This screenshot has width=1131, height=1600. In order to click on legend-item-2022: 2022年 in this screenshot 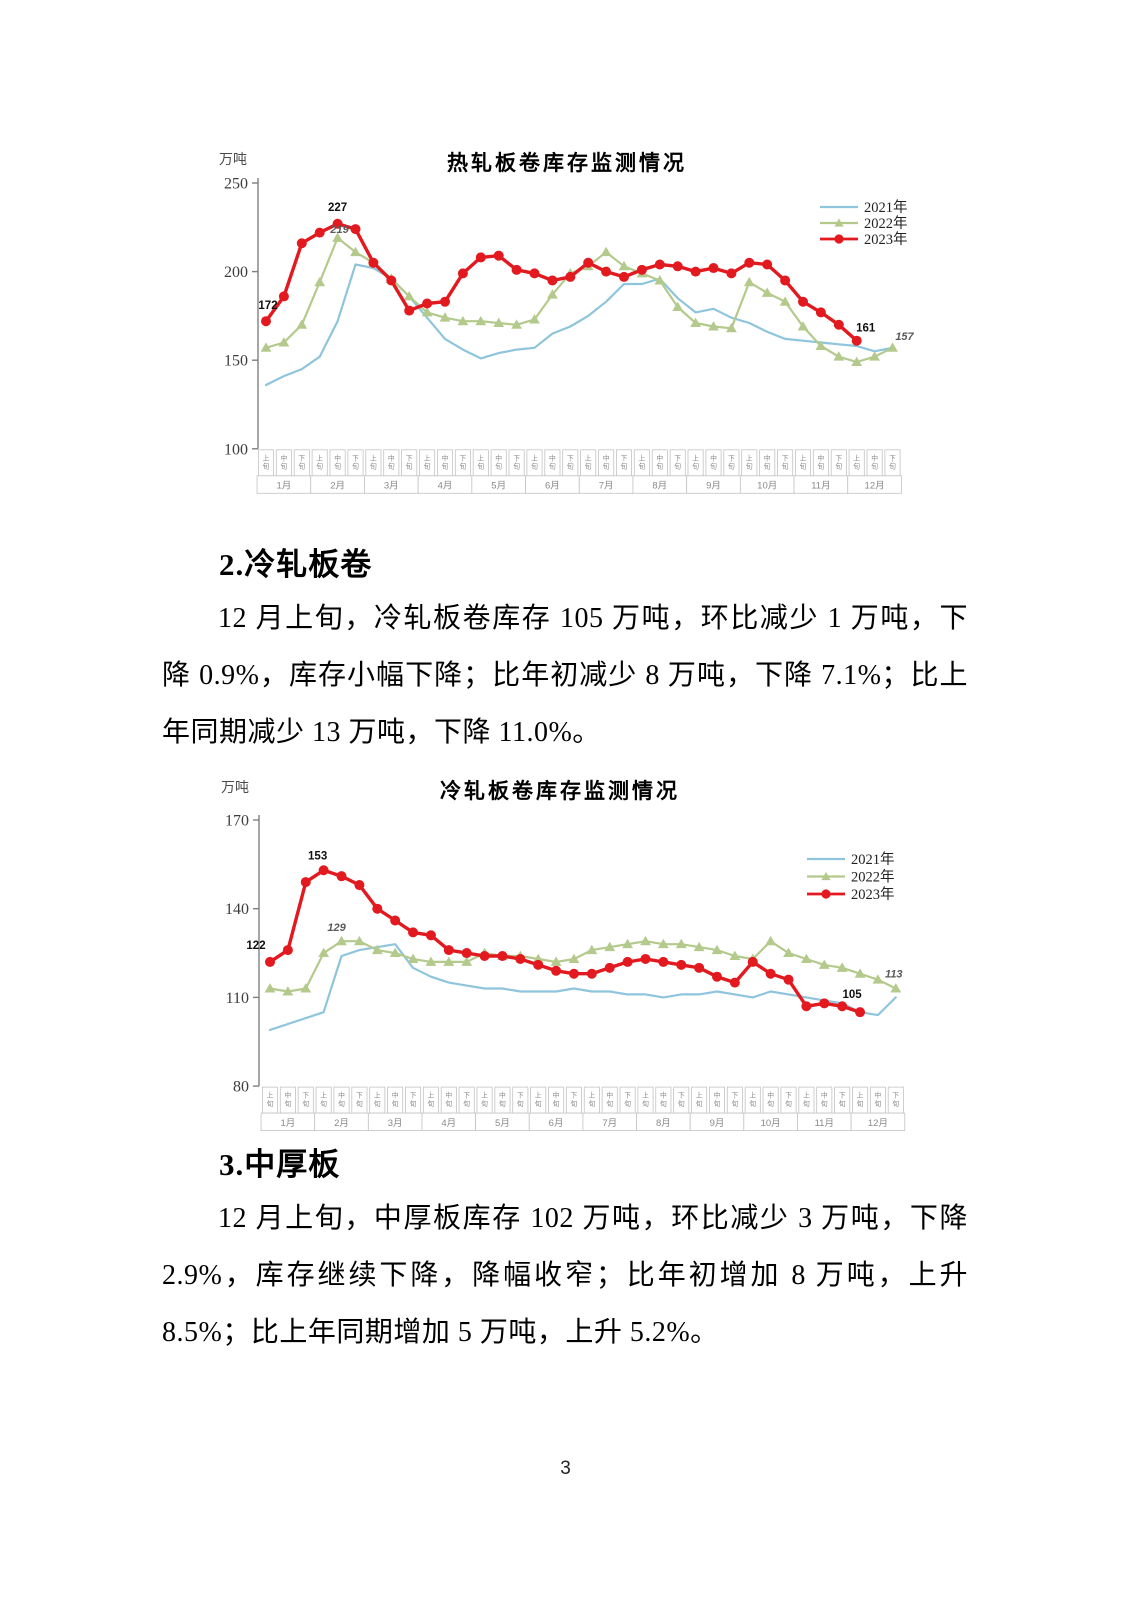, I will do `click(864, 223)`.